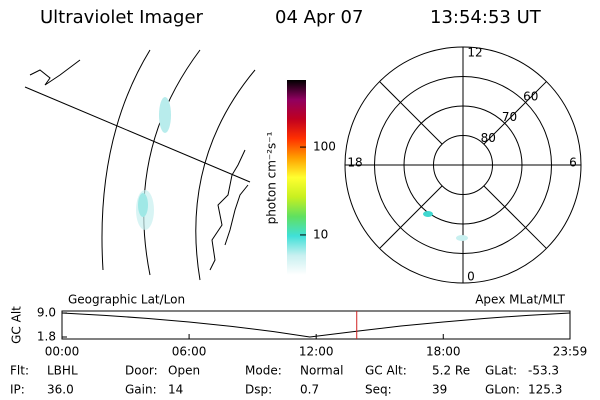 The width and height of the screenshot is (600, 400). I want to click on colorbar-tick-label: 100, so click(324, 147).